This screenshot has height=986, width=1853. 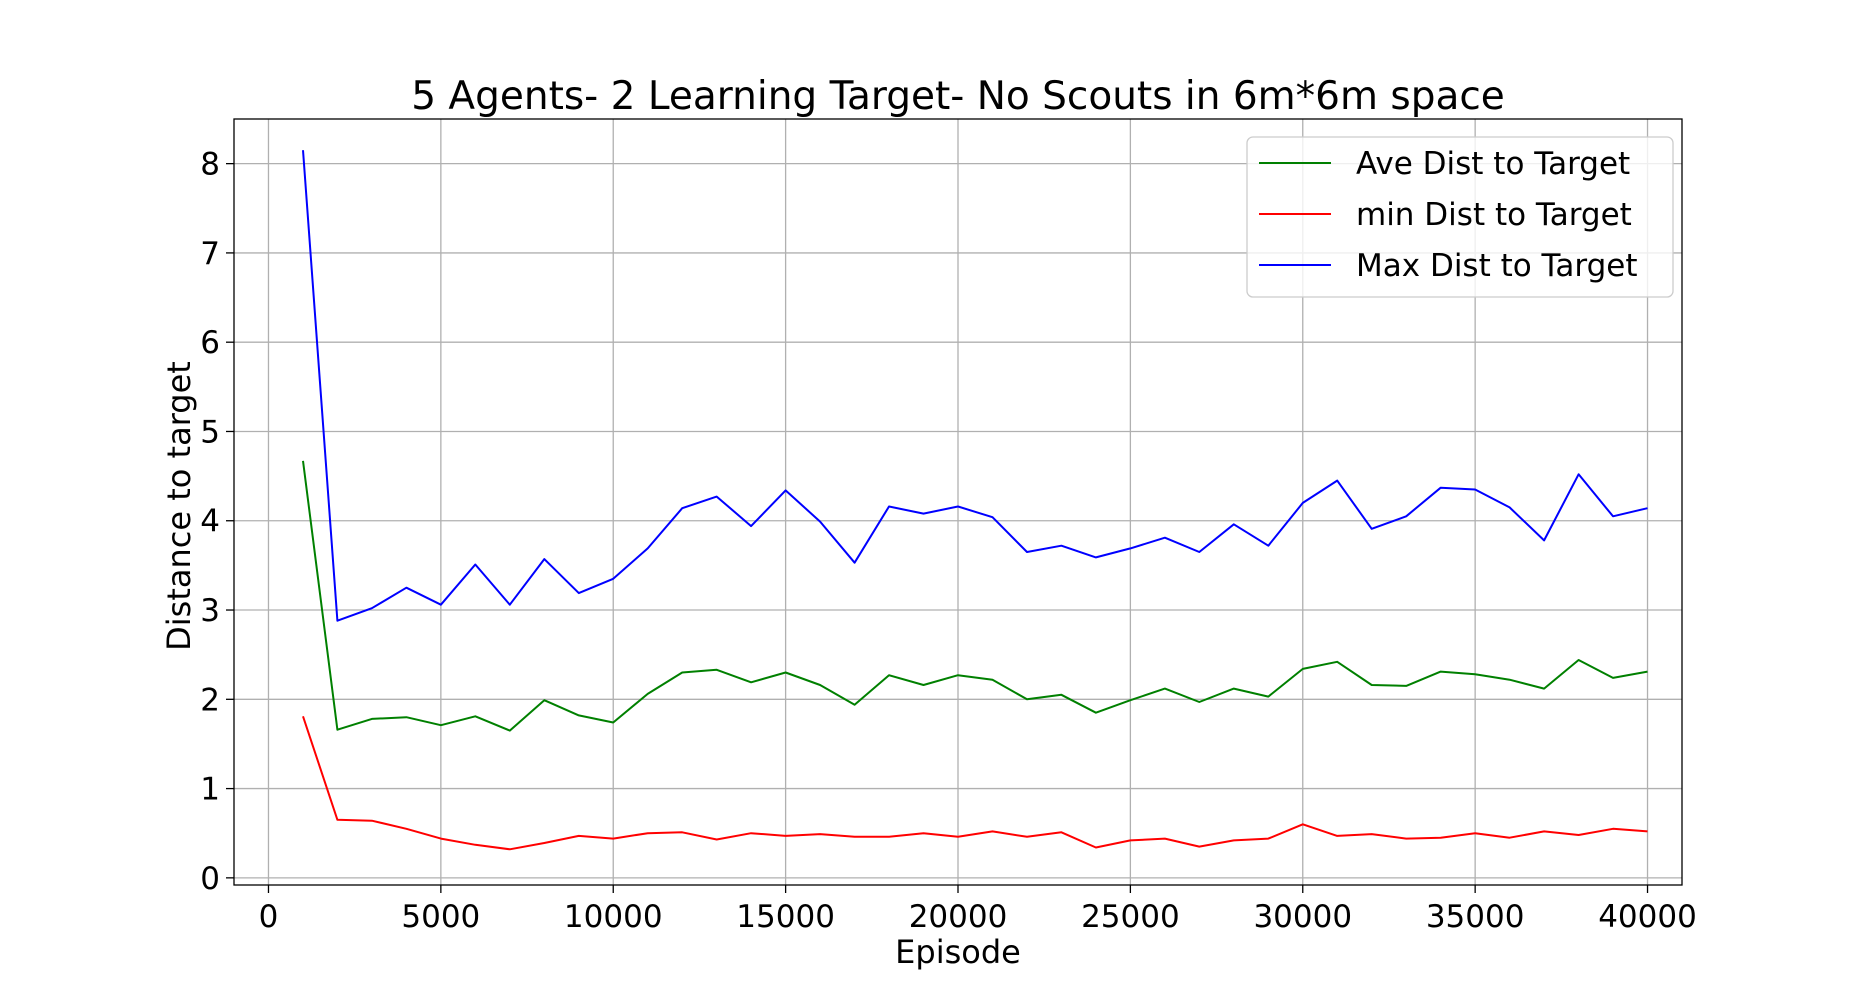 I want to click on x-tick-label: 0, so click(x=269, y=917).